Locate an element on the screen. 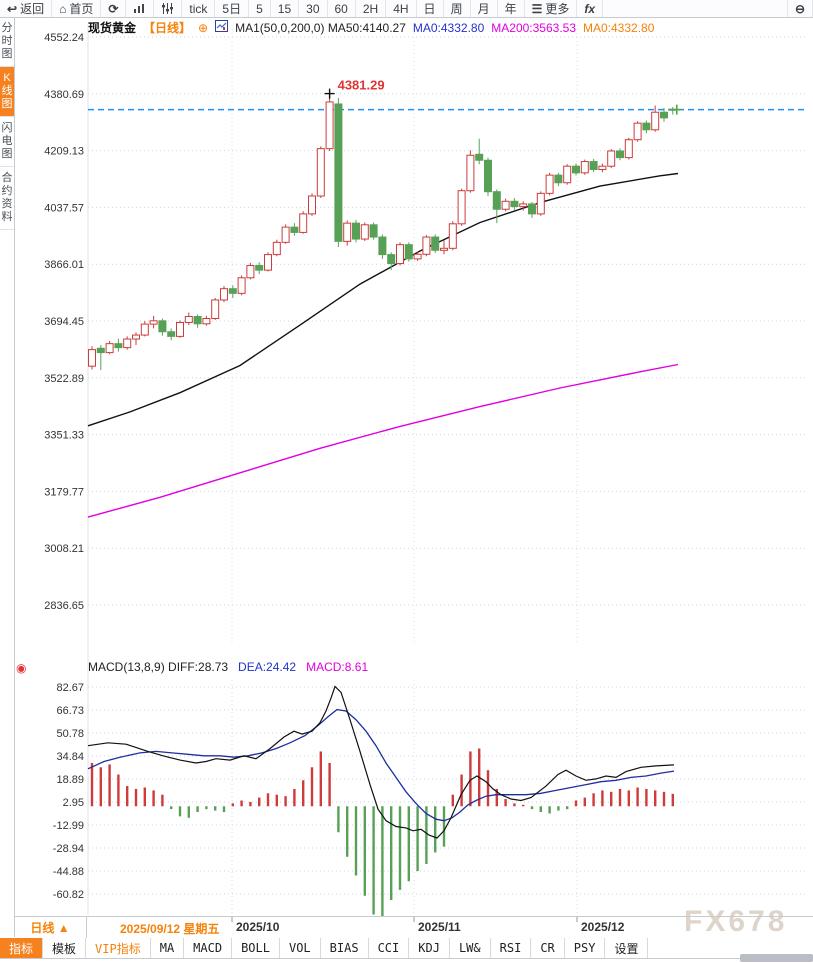  diff-line is located at coordinates (381, 762).